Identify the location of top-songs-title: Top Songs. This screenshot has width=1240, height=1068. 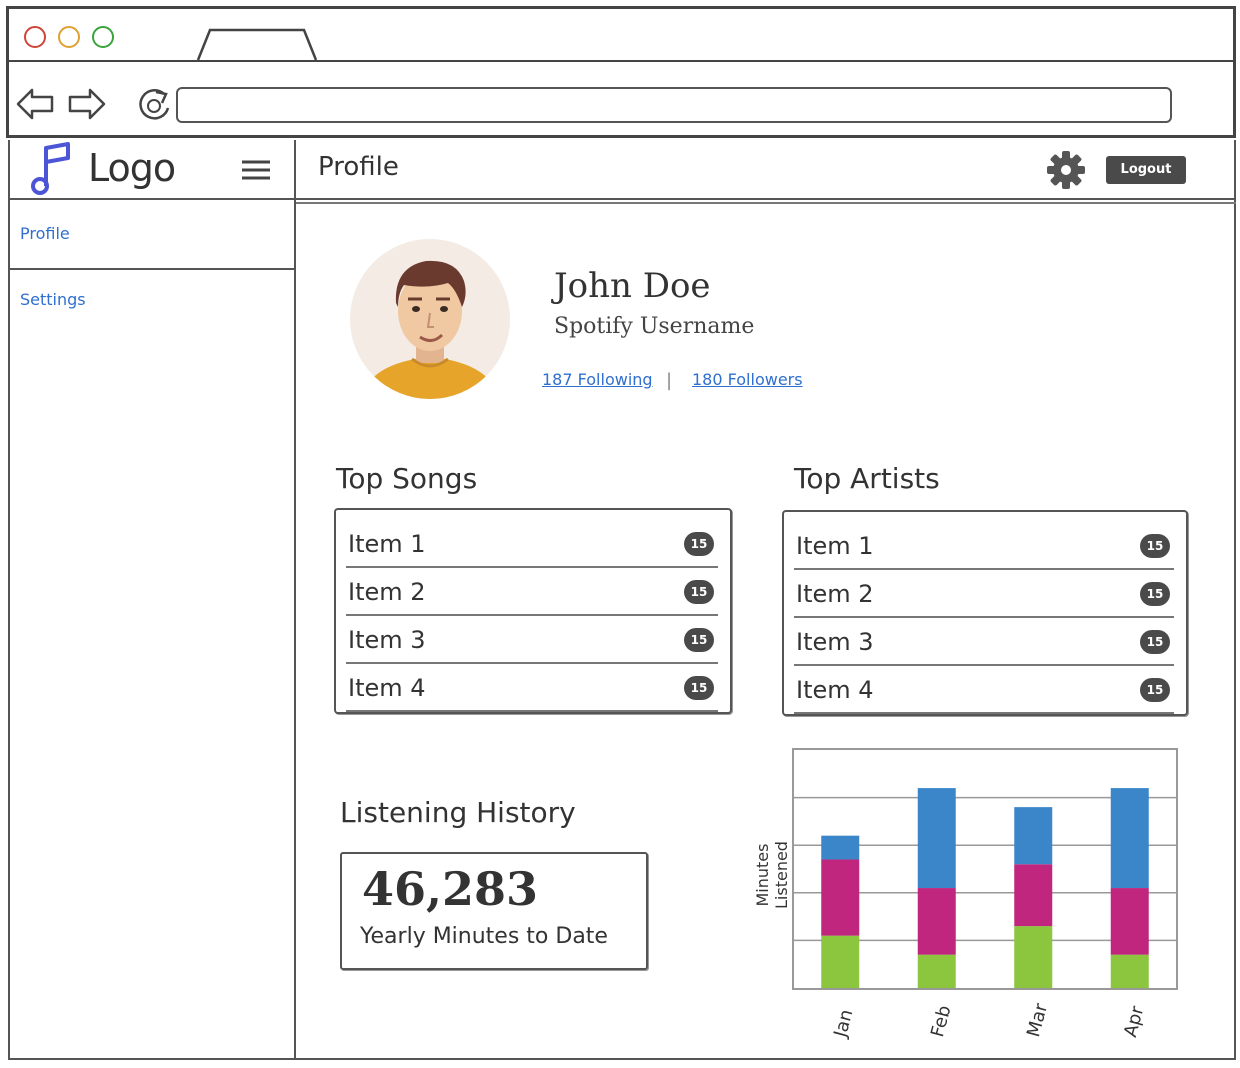
(407, 478).